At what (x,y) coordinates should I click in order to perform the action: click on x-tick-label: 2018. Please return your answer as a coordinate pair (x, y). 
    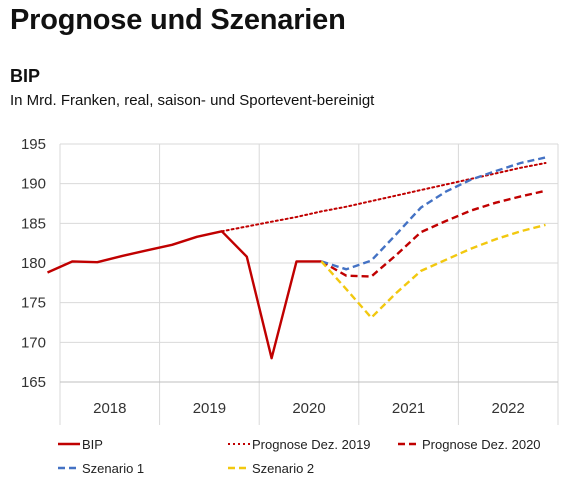
    Looking at the image, I should click on (109, 408).